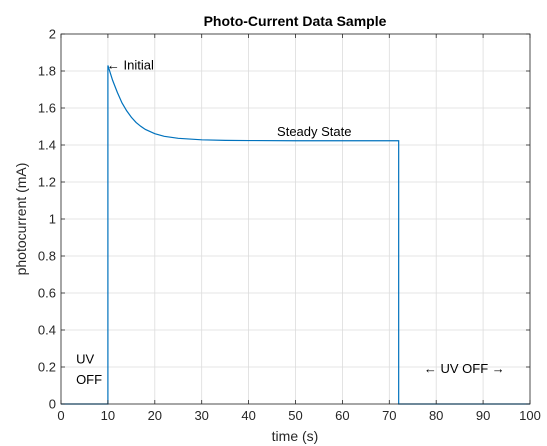 This screenshot has height=446, width=547. Describe the element at coordinates (21, 219) in the screenshot. I see `y-axis-label: photocurrent (mA)` at that location.